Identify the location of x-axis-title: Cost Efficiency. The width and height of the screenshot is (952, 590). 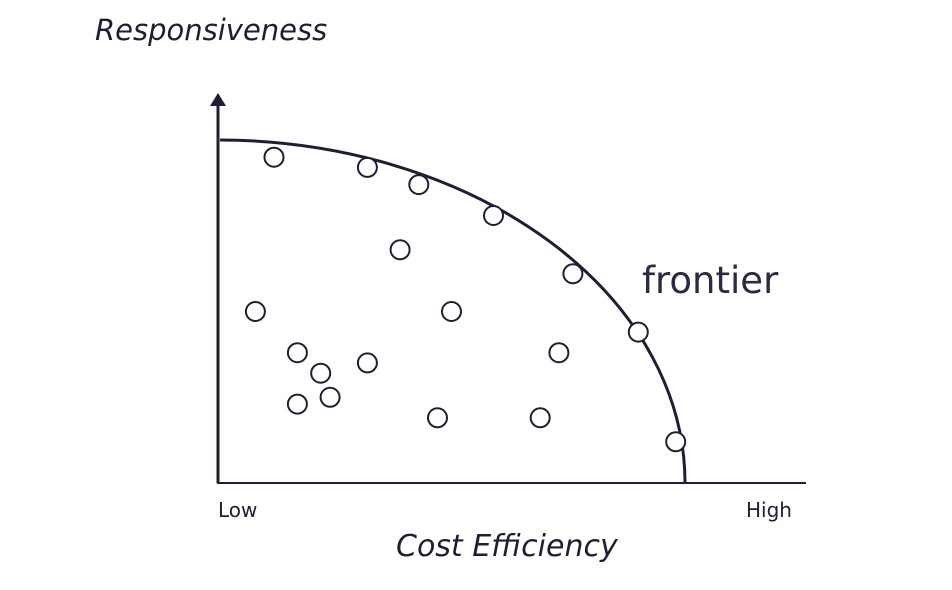
(507, 546).